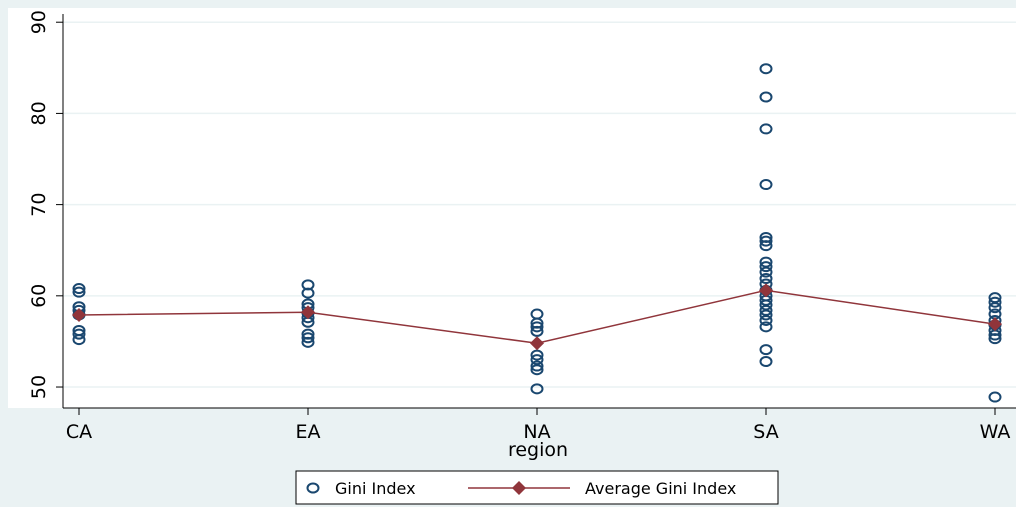  Describe the element at coordinates (39, 205) in the screenshot. I see `y-tick-label: 70` at that location.